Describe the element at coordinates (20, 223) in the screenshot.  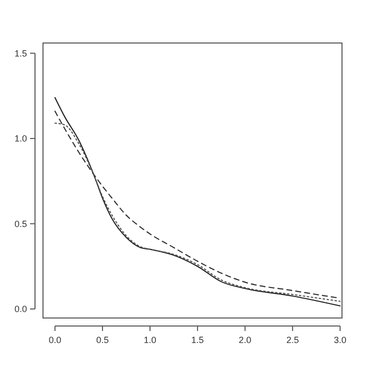
I see `y-tick-label: 0.5` at that location.